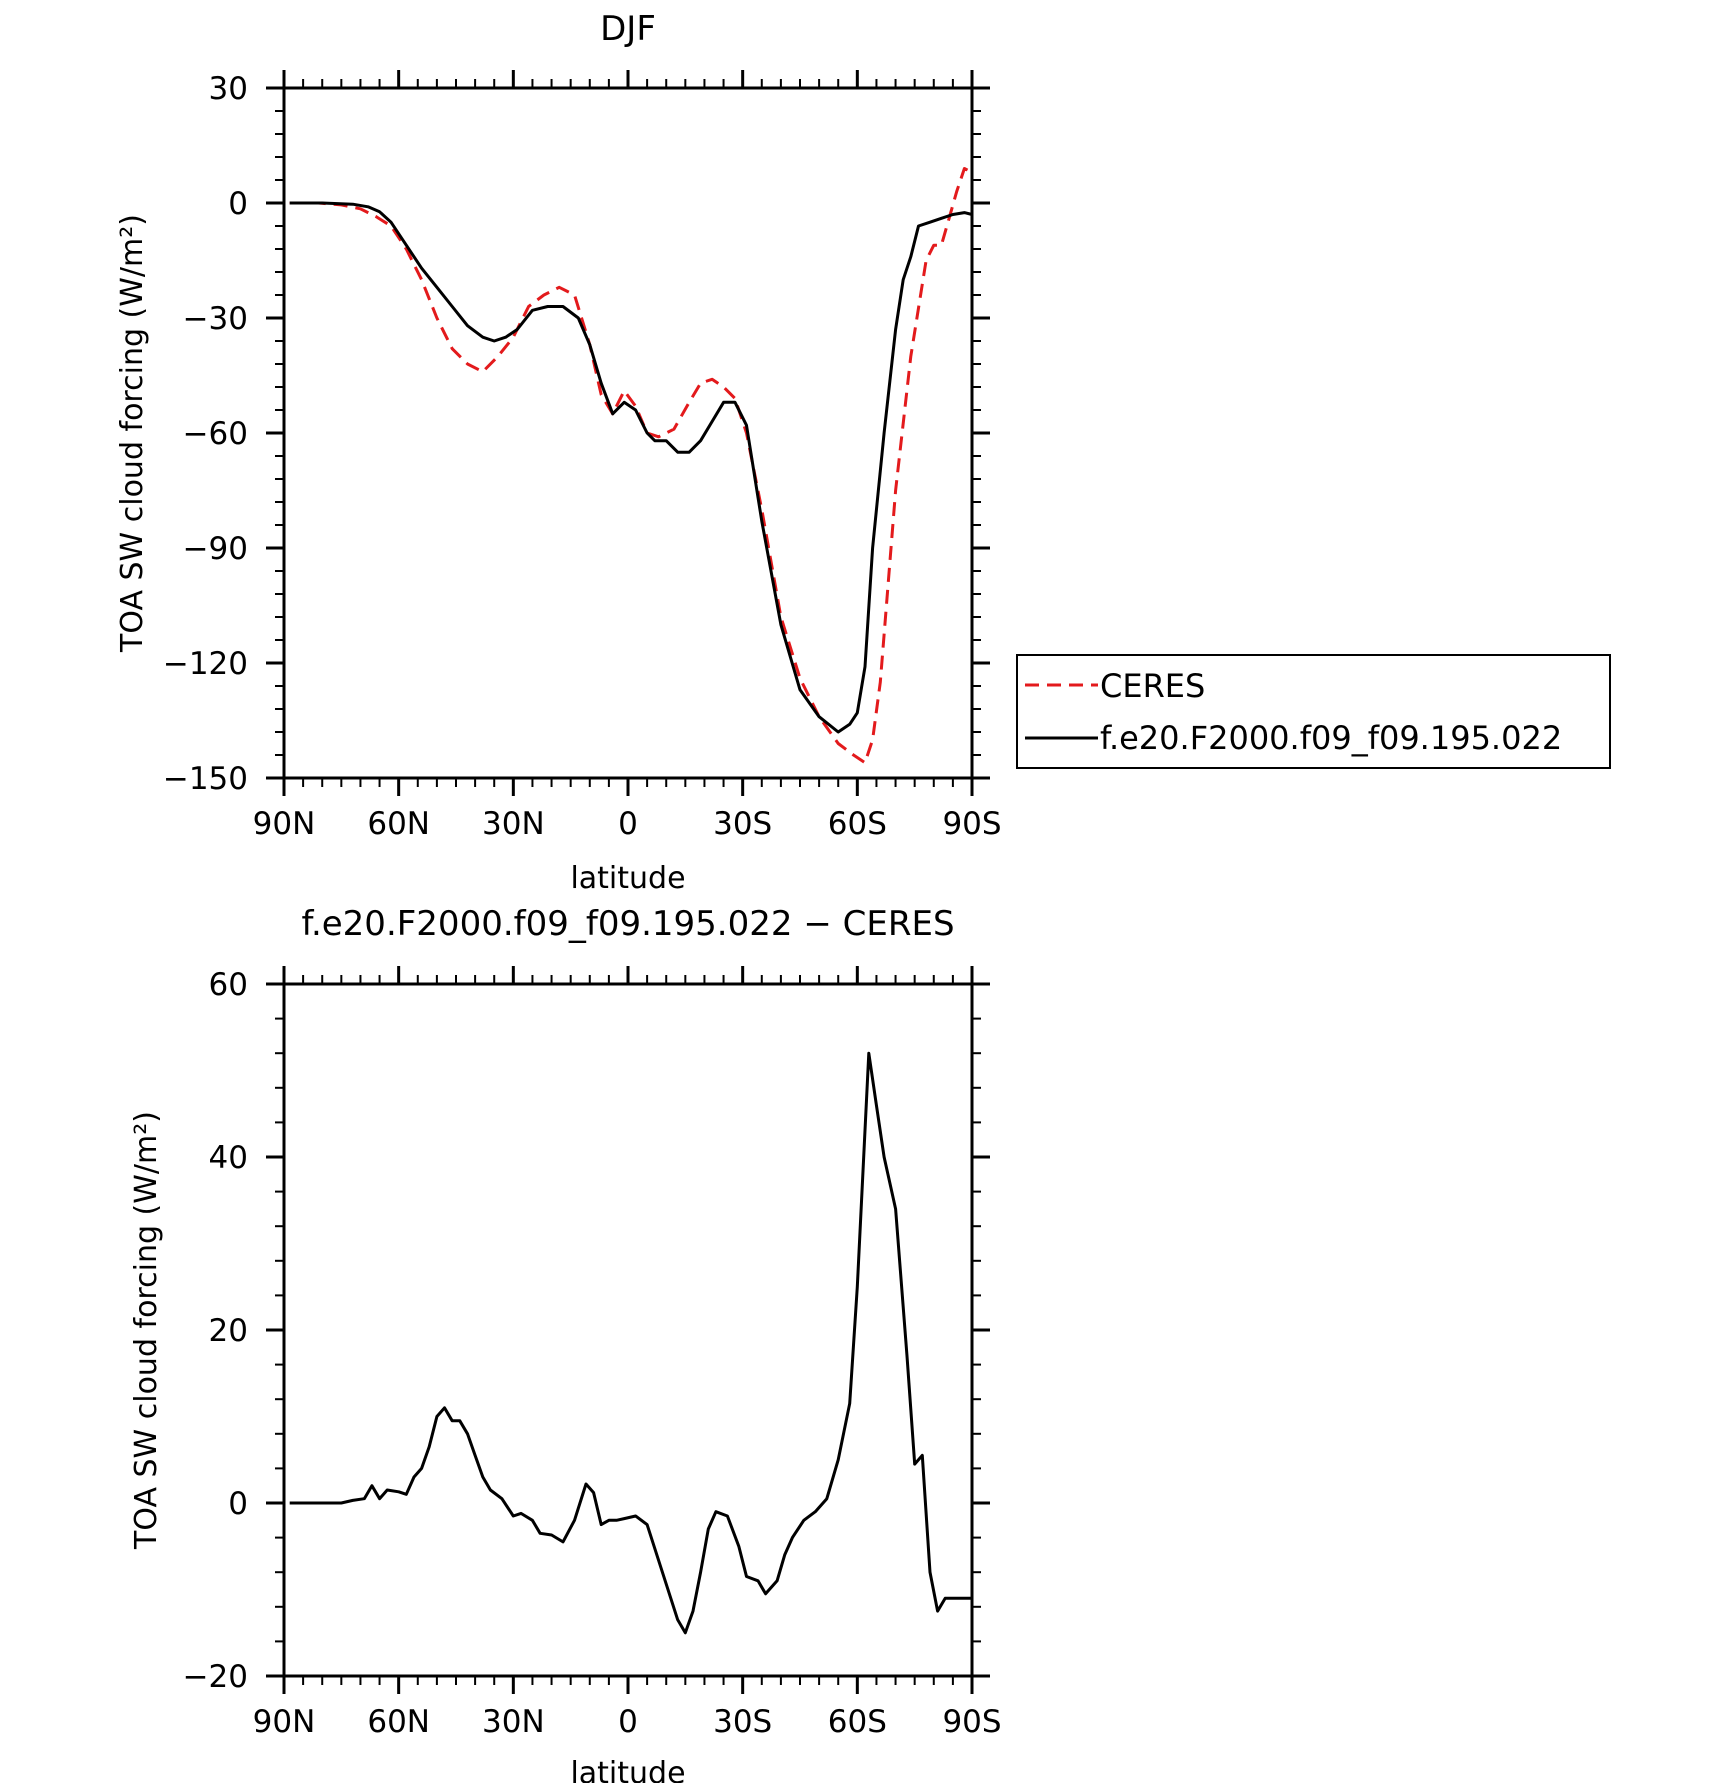 This screenshot has width=1710, height=1783. What do you see at coordinates (628, 1722) in the screenshot?
I see `bottom-x-tick-label: 0` at bounding box center [628, 1722].